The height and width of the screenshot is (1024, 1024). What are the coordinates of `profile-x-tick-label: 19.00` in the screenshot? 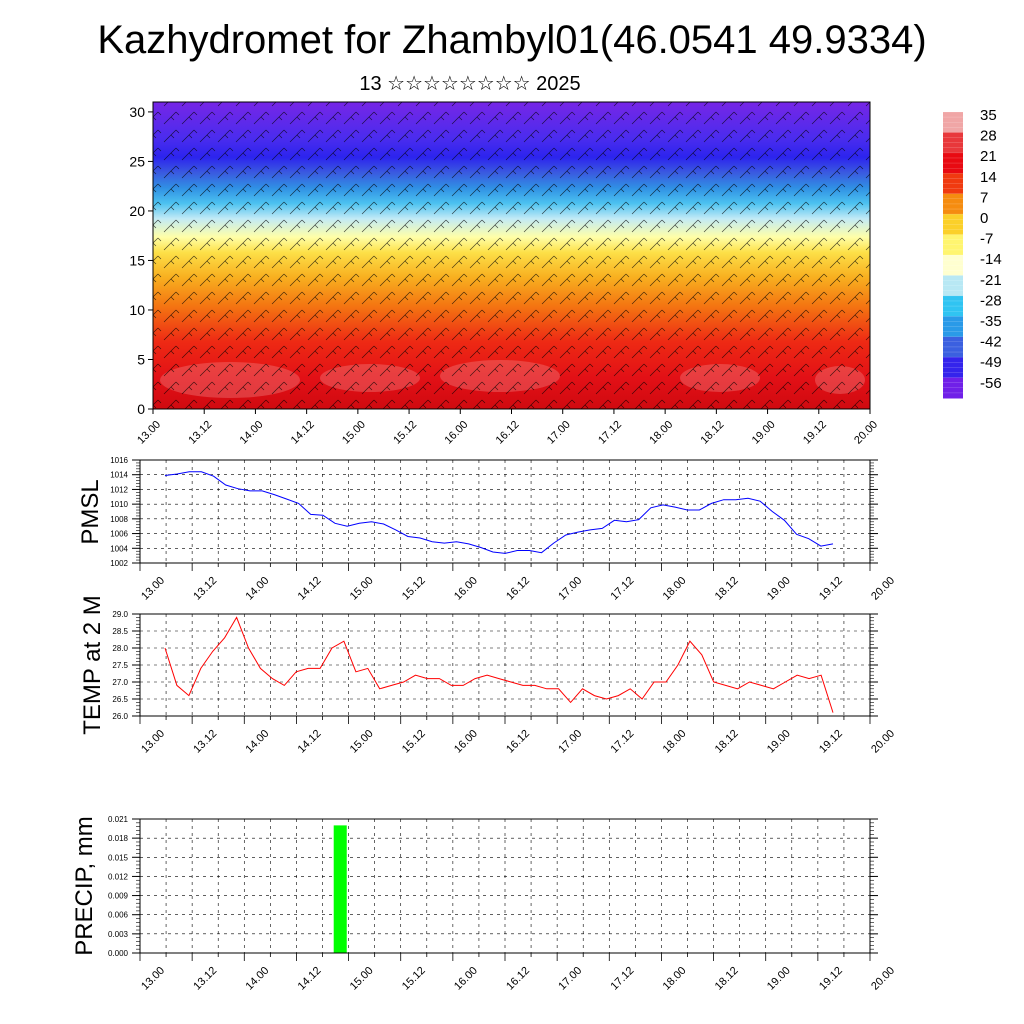 It's located at (764, 433).